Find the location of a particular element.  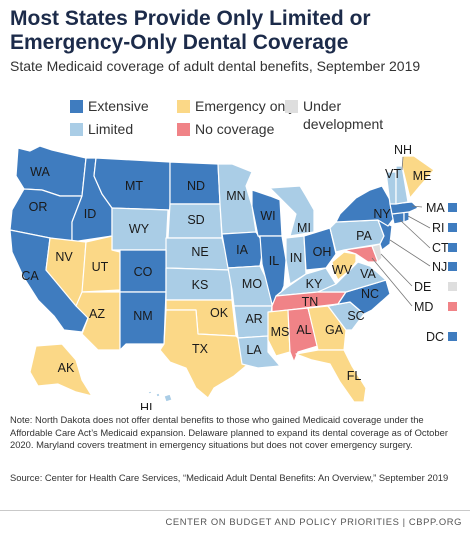

state-label-wa: WA is located at coordinates (40, 172).